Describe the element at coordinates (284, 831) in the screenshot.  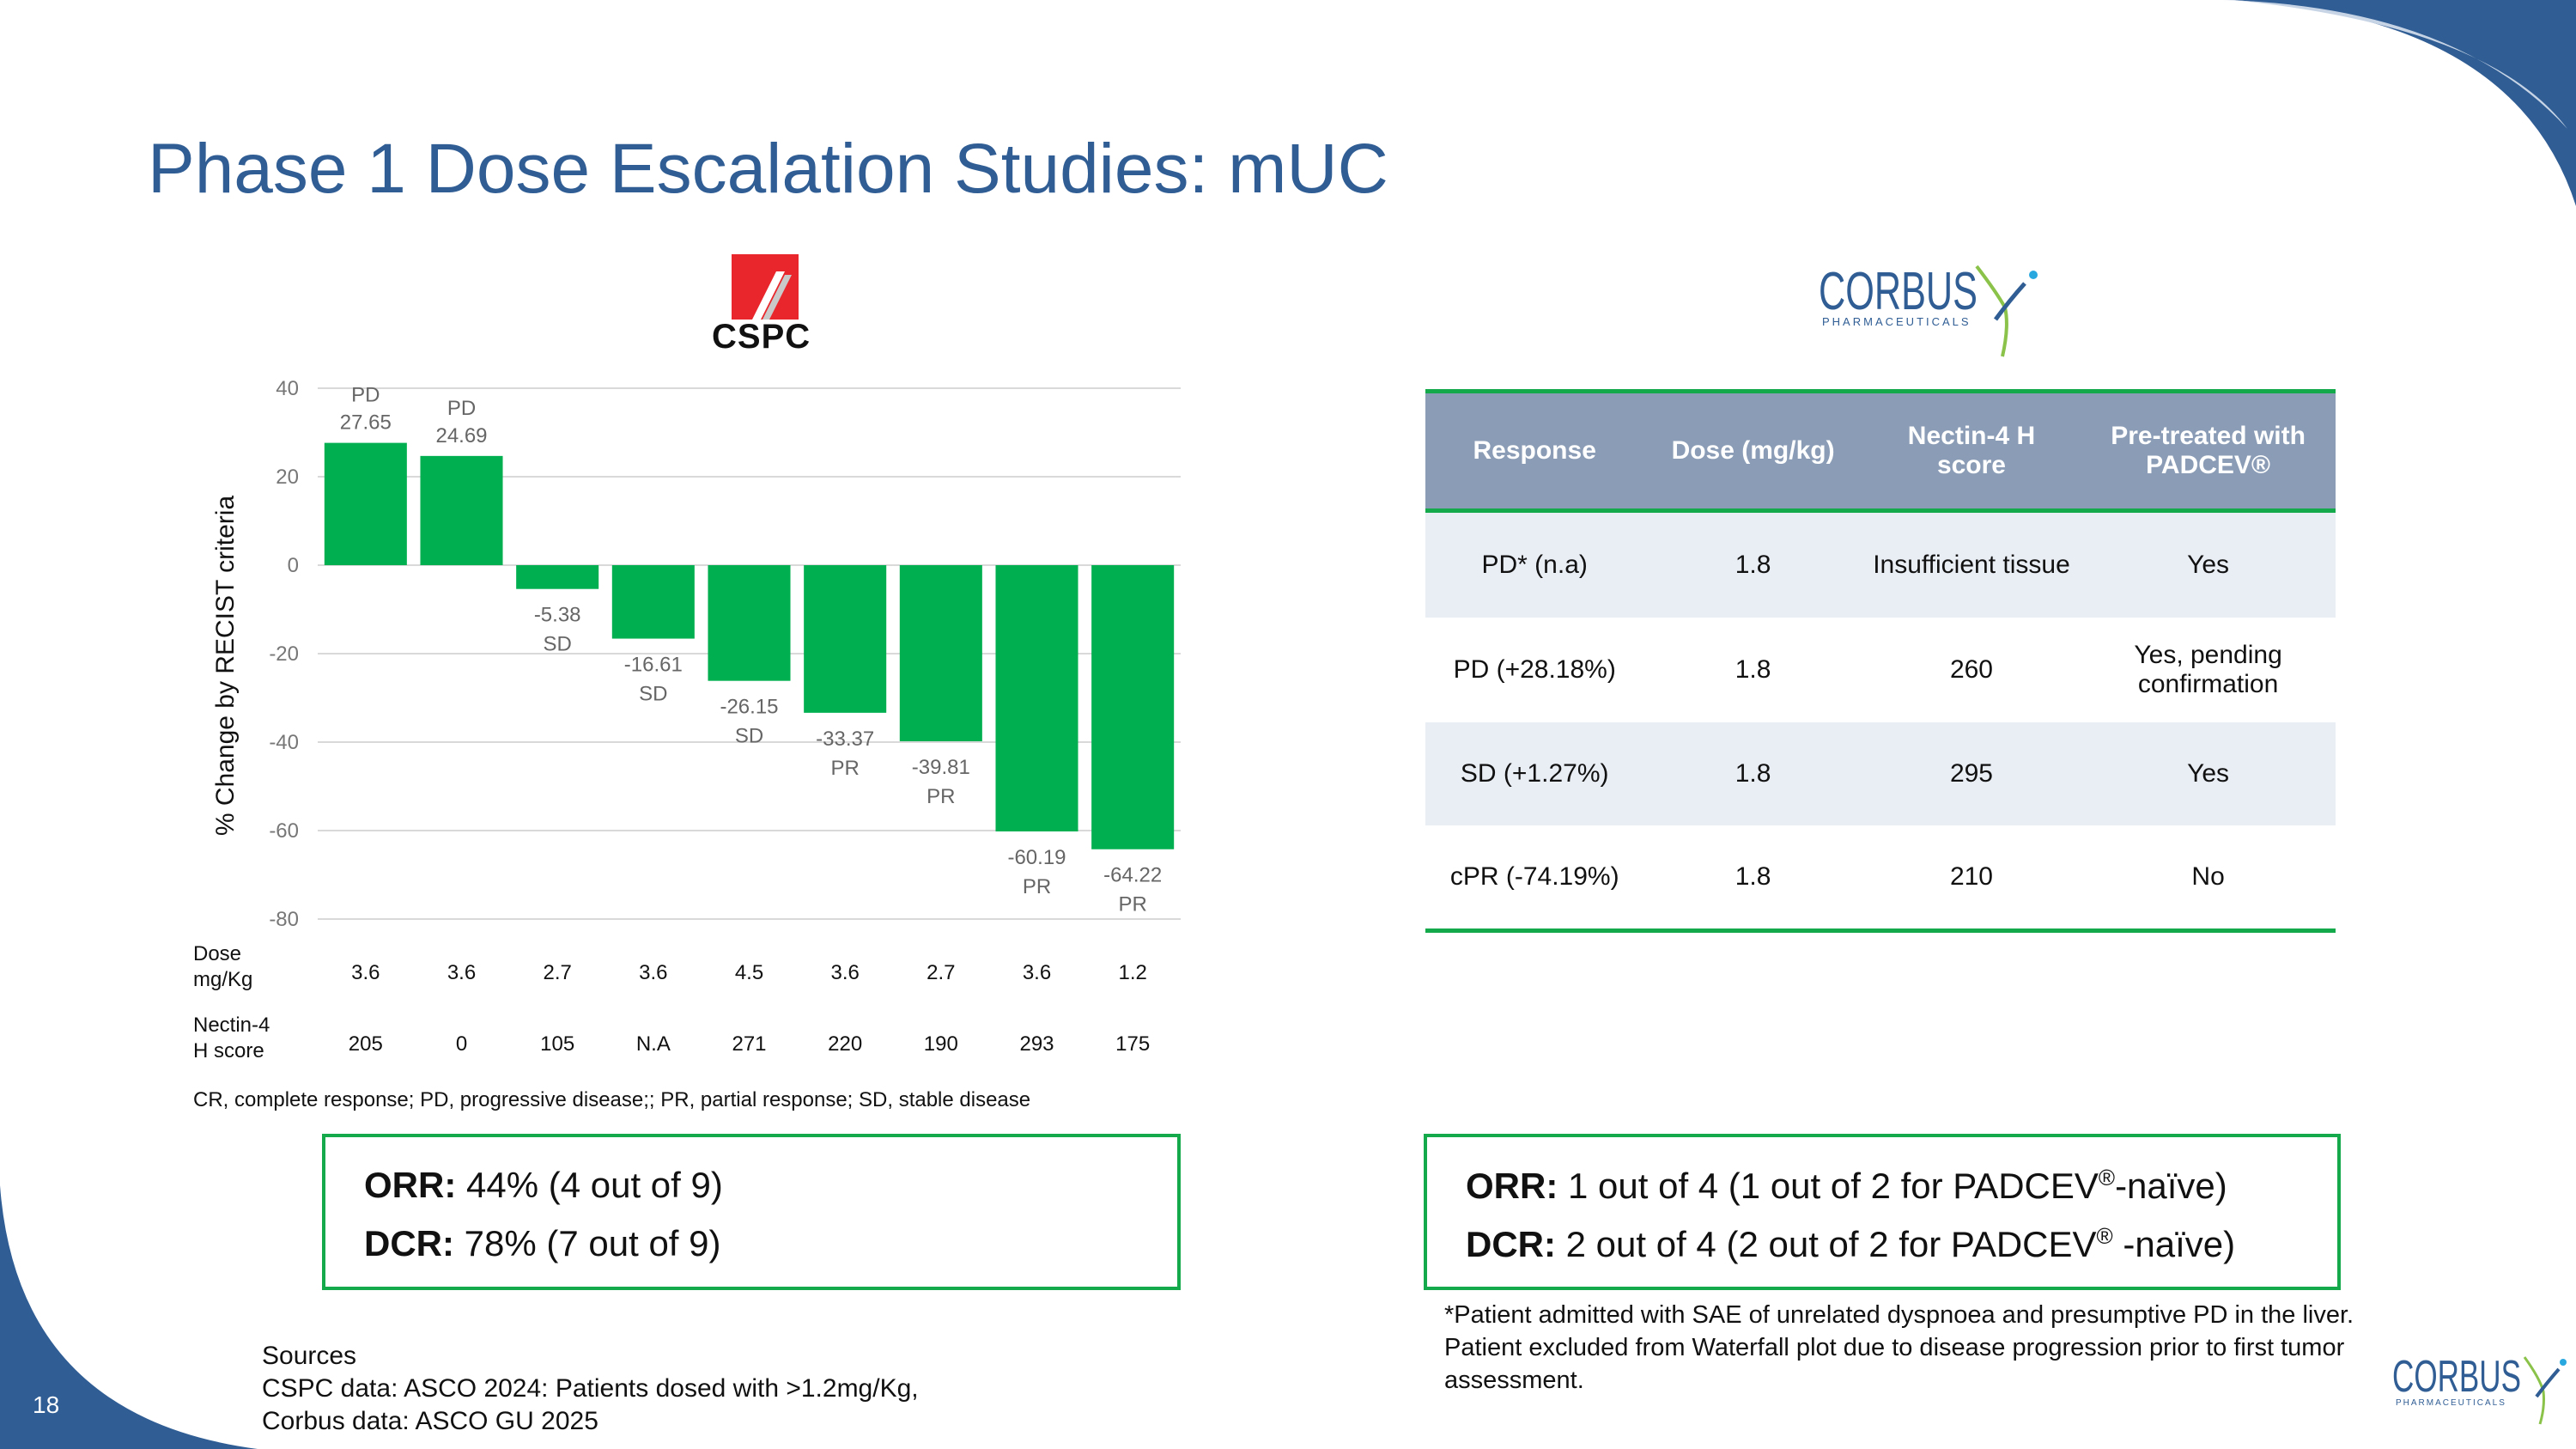
I see `y-tick-label: -60` at that location.